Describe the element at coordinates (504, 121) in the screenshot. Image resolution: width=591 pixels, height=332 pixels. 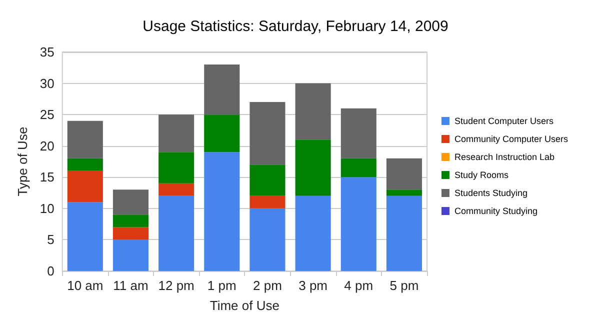
I see `legend-label: Student Computer Users` at that location.